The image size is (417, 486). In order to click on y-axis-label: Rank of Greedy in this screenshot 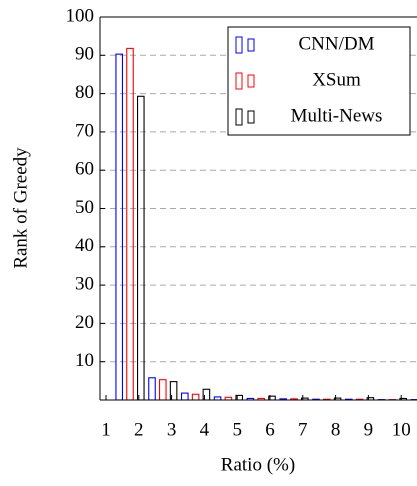, I will do `click(20, 208)`.